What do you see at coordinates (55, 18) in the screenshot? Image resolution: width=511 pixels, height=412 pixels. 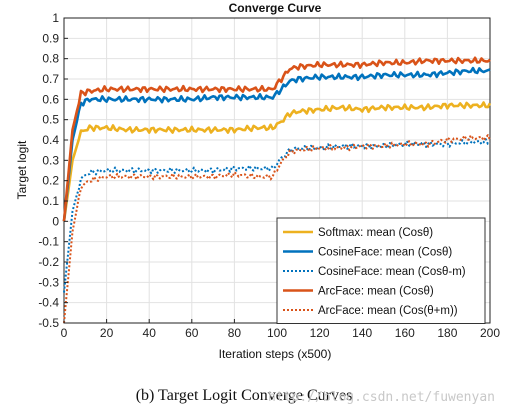 I see `y-tick-label: 1` at bounding box center [55, 18].